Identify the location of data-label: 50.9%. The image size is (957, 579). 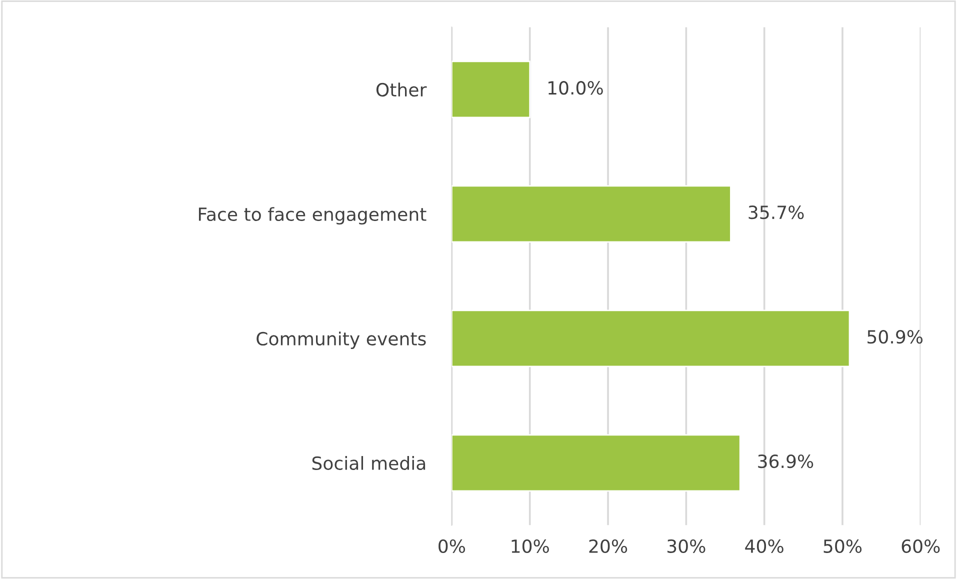
(895, 337).